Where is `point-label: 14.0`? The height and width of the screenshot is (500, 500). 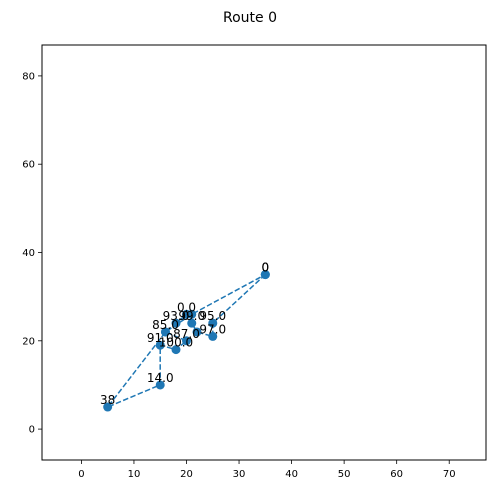 point-label: 14.0 is located at coordinates (160, 378).